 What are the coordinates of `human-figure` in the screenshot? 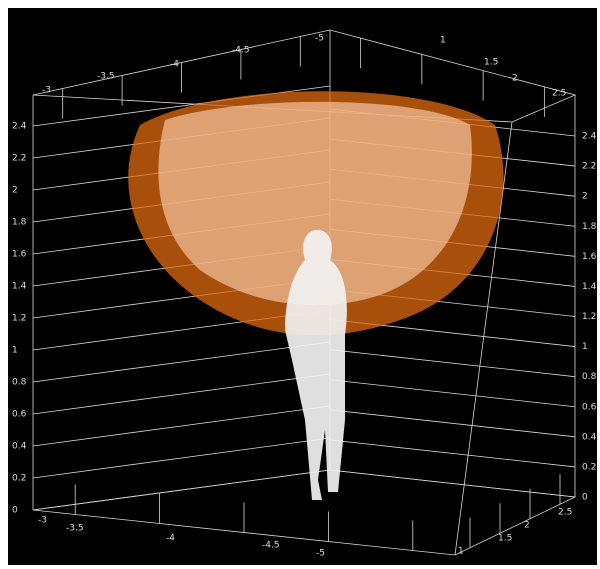 It's located at (316, 364).